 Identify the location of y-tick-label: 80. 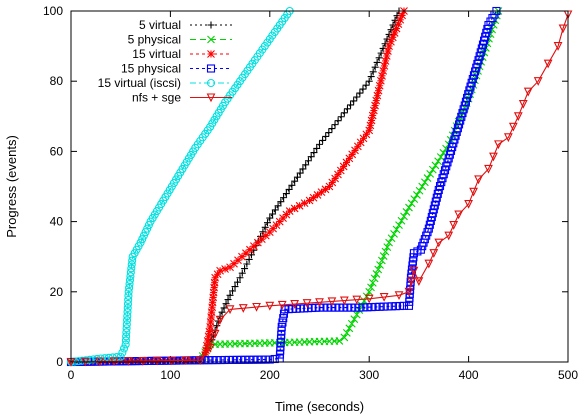
(57, 81).